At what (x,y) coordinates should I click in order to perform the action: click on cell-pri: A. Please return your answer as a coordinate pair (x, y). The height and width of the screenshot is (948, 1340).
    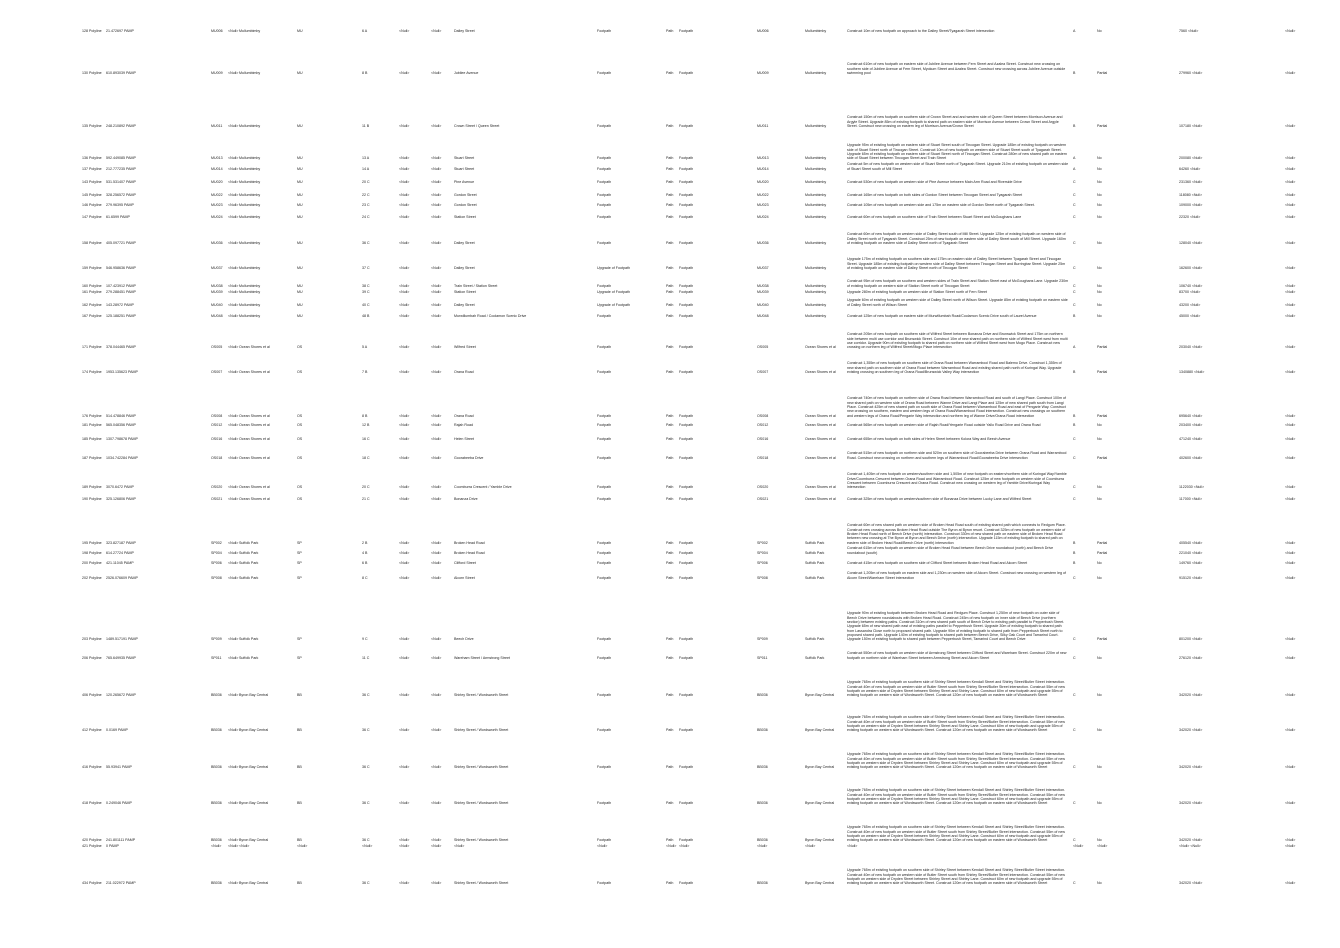
    Looking at the image, I should click on (1074, 169).